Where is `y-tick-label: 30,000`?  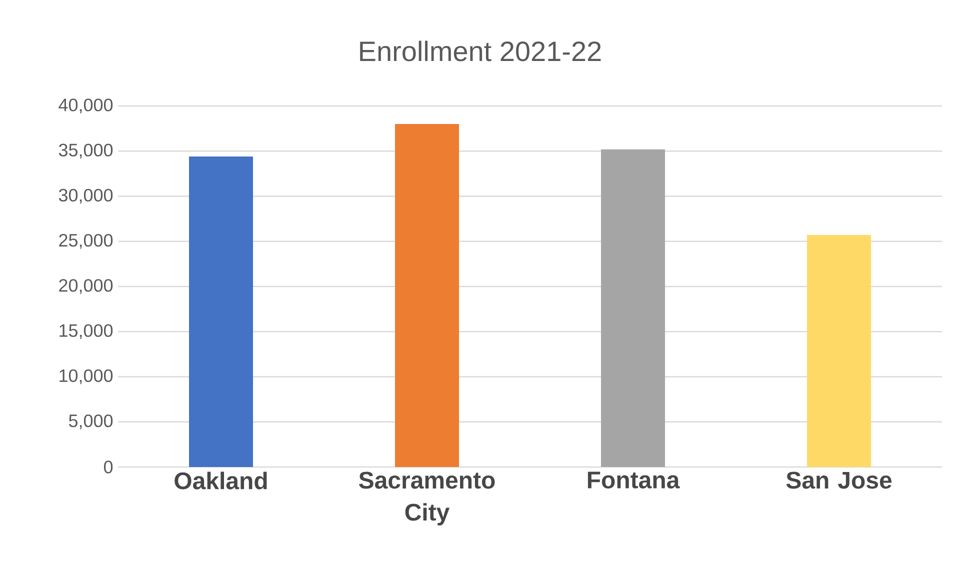 y-tick-label: 30,000 is located at coordinates (85, 196).